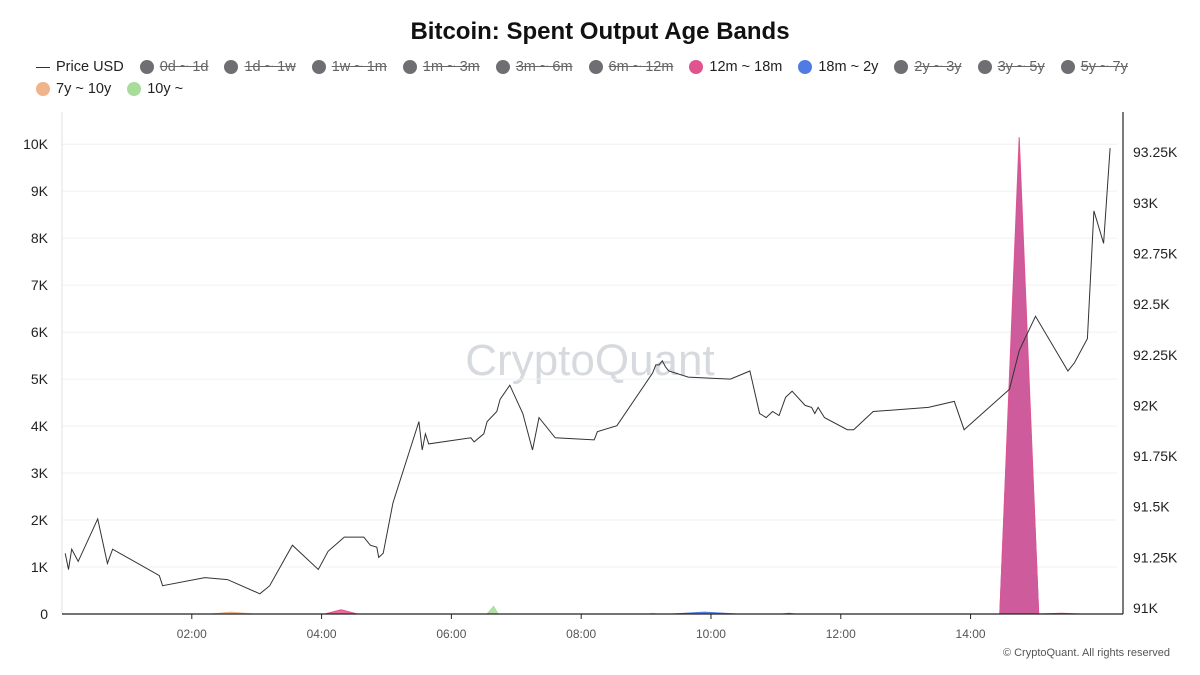  I want to click on legend-label: 0d ~ 1d, so click(184, 67).